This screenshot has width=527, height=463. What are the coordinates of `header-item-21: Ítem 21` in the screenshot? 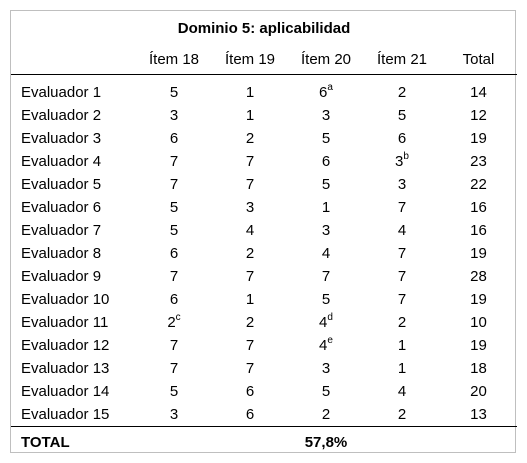 It's located at (402, 60).